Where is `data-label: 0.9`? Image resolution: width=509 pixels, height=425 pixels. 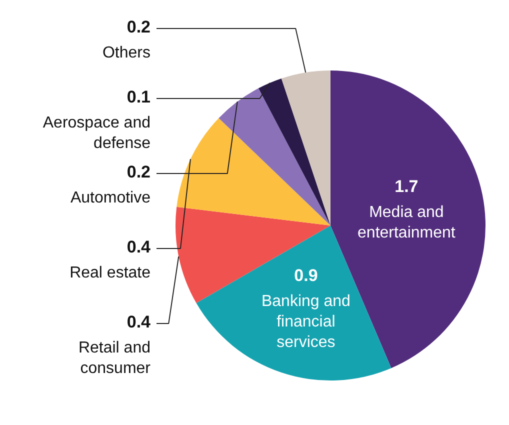 data-label: 0.9 is located at coordinates (306, 276).